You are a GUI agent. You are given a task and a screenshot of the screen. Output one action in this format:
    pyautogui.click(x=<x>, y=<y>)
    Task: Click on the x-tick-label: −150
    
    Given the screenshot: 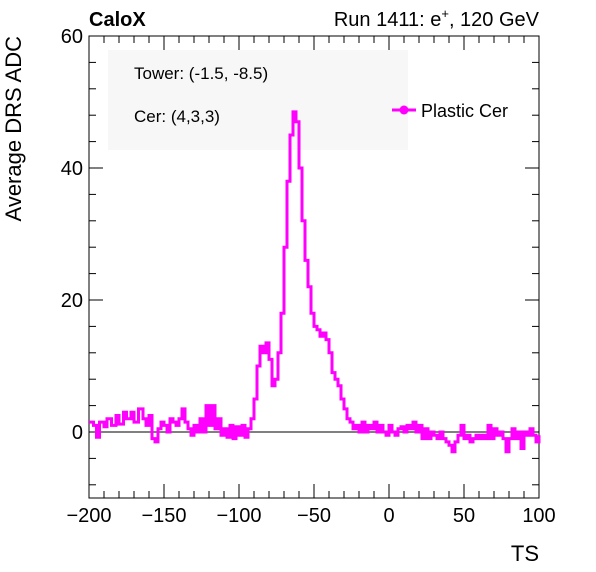 What is the action you would take?
    pyautogui.click(x=163, y=516)
    